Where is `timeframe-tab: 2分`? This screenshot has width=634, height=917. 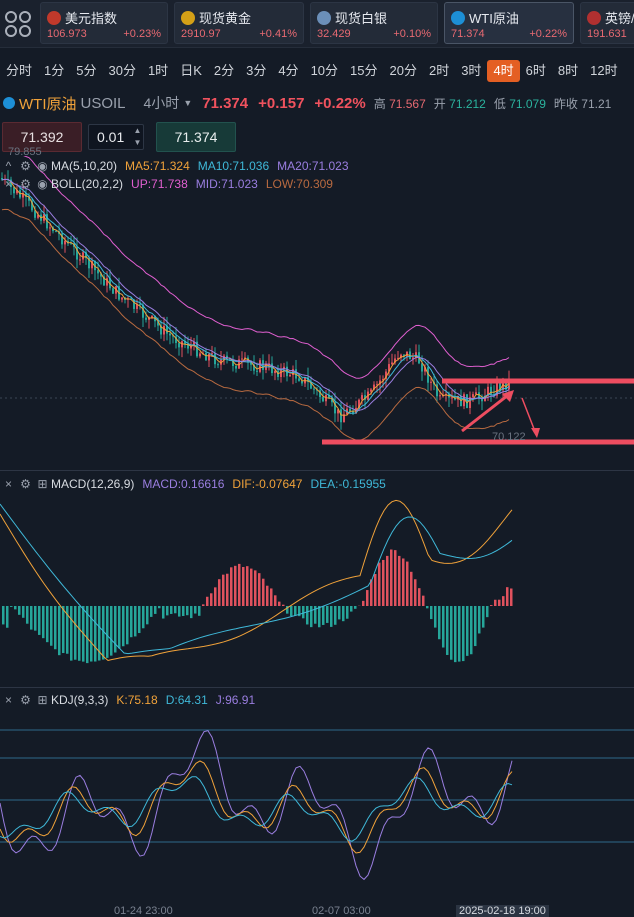
timeframe-tab: 2分 is located at coordinates (224, 70).